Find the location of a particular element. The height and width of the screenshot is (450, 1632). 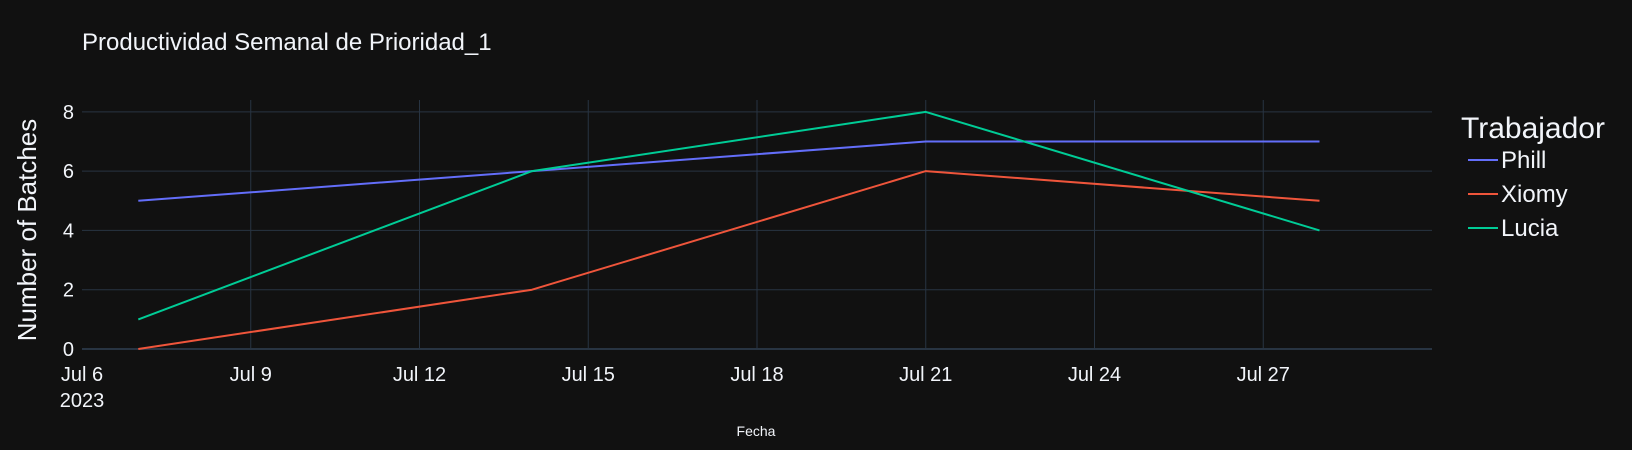

legend-item-xiomy: Xiomy is located at coordinates (1534, 194).